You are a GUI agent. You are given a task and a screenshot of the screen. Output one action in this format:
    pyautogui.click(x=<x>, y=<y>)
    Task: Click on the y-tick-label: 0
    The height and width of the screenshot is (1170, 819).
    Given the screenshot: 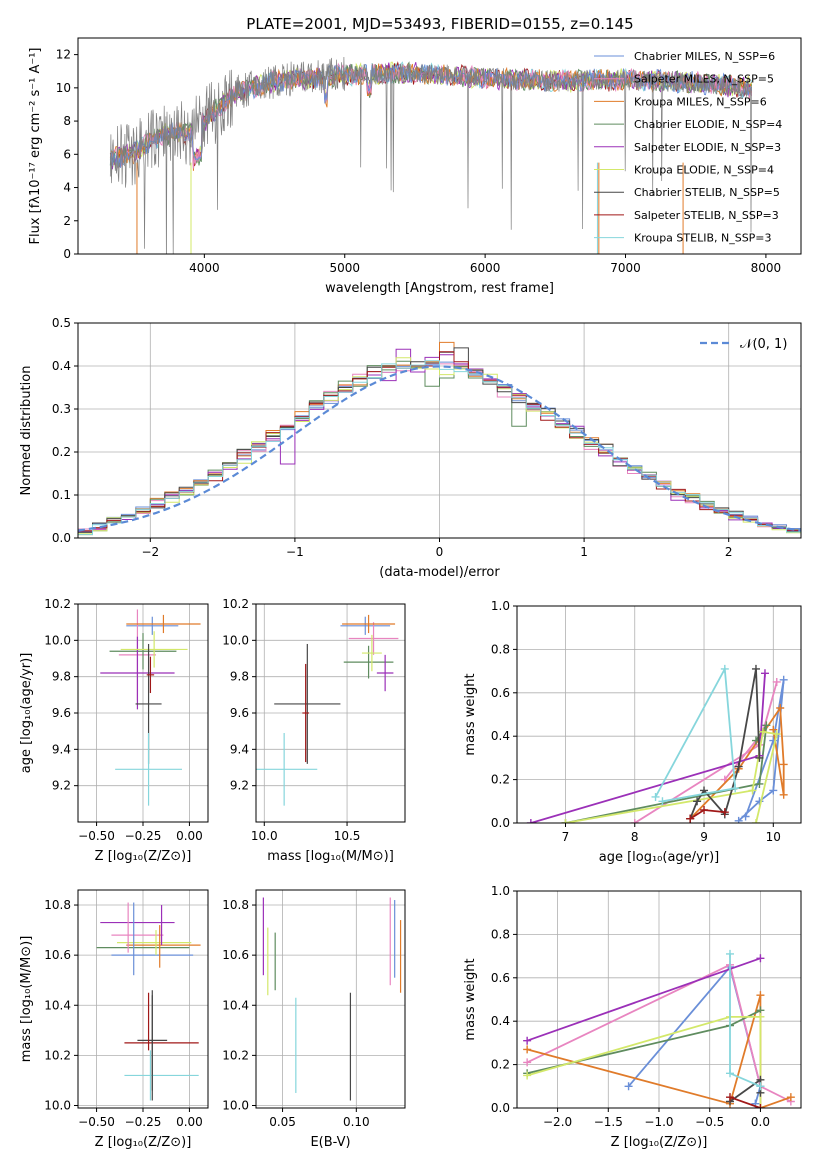 What is the action you would take?
    pyautogui.click(x=67, y=254)
    